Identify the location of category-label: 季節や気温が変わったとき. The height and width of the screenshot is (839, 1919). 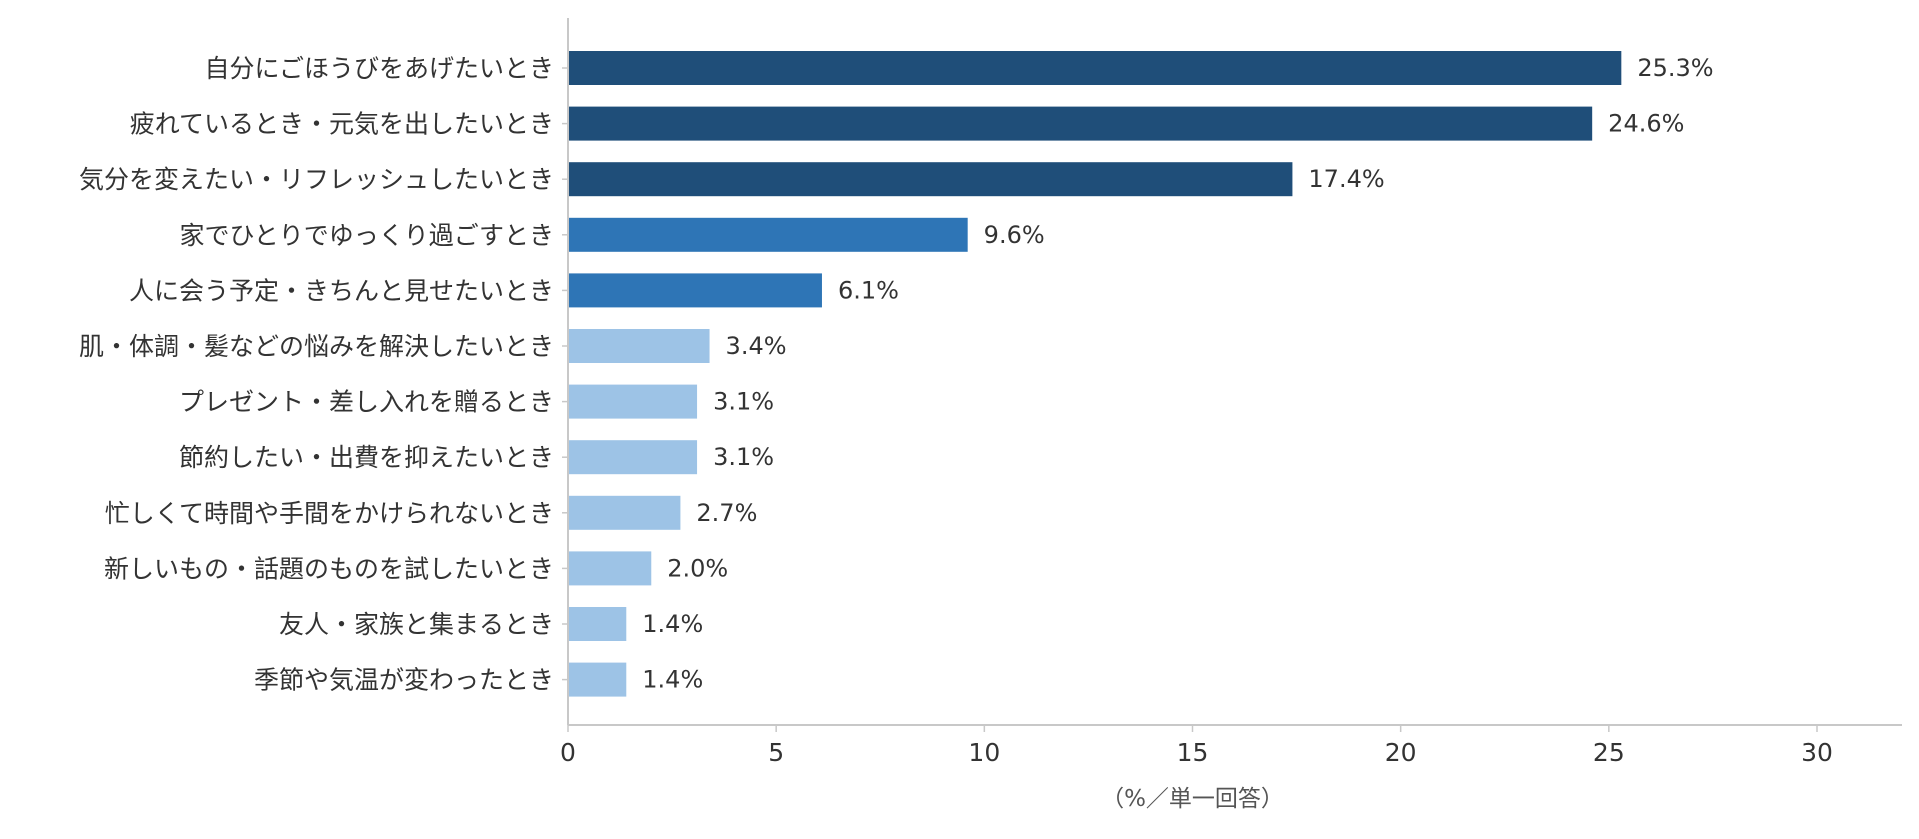
(404, 680).